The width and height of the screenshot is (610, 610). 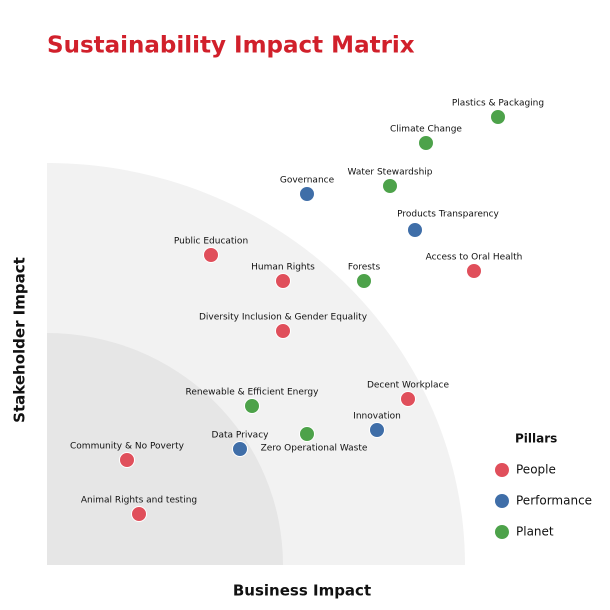 What do you see at coordinates (554, 501) in the screenshot?
I see `legend-label: Performance` at bounding box center [554, 501].